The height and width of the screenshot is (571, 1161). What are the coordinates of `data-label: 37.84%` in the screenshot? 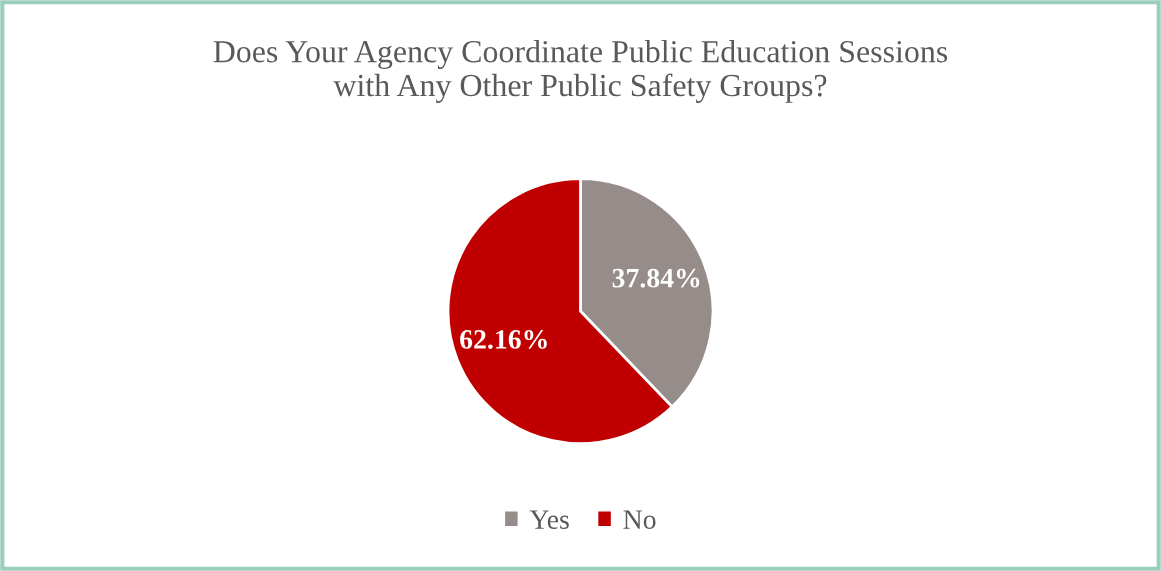 It's located at (656, 278).